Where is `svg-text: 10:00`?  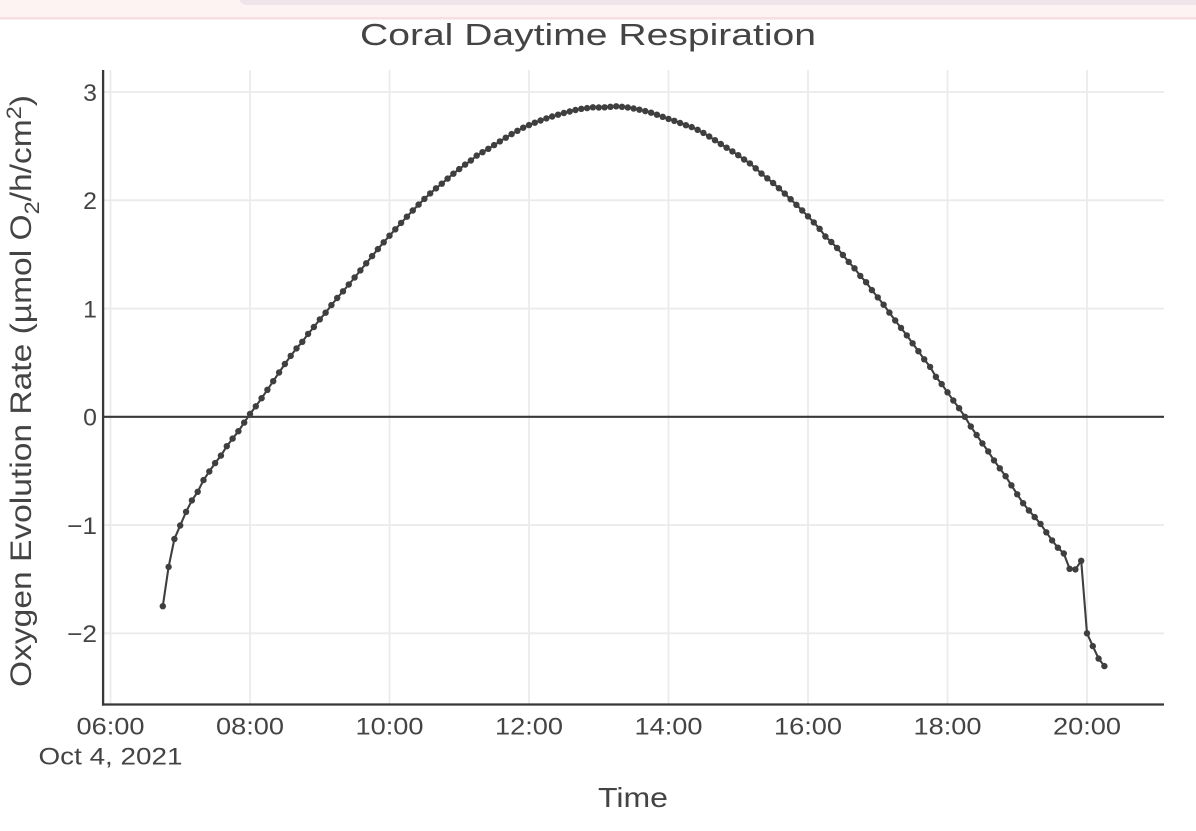 svg-text: 10:00 is located at coordinates (390, 727).